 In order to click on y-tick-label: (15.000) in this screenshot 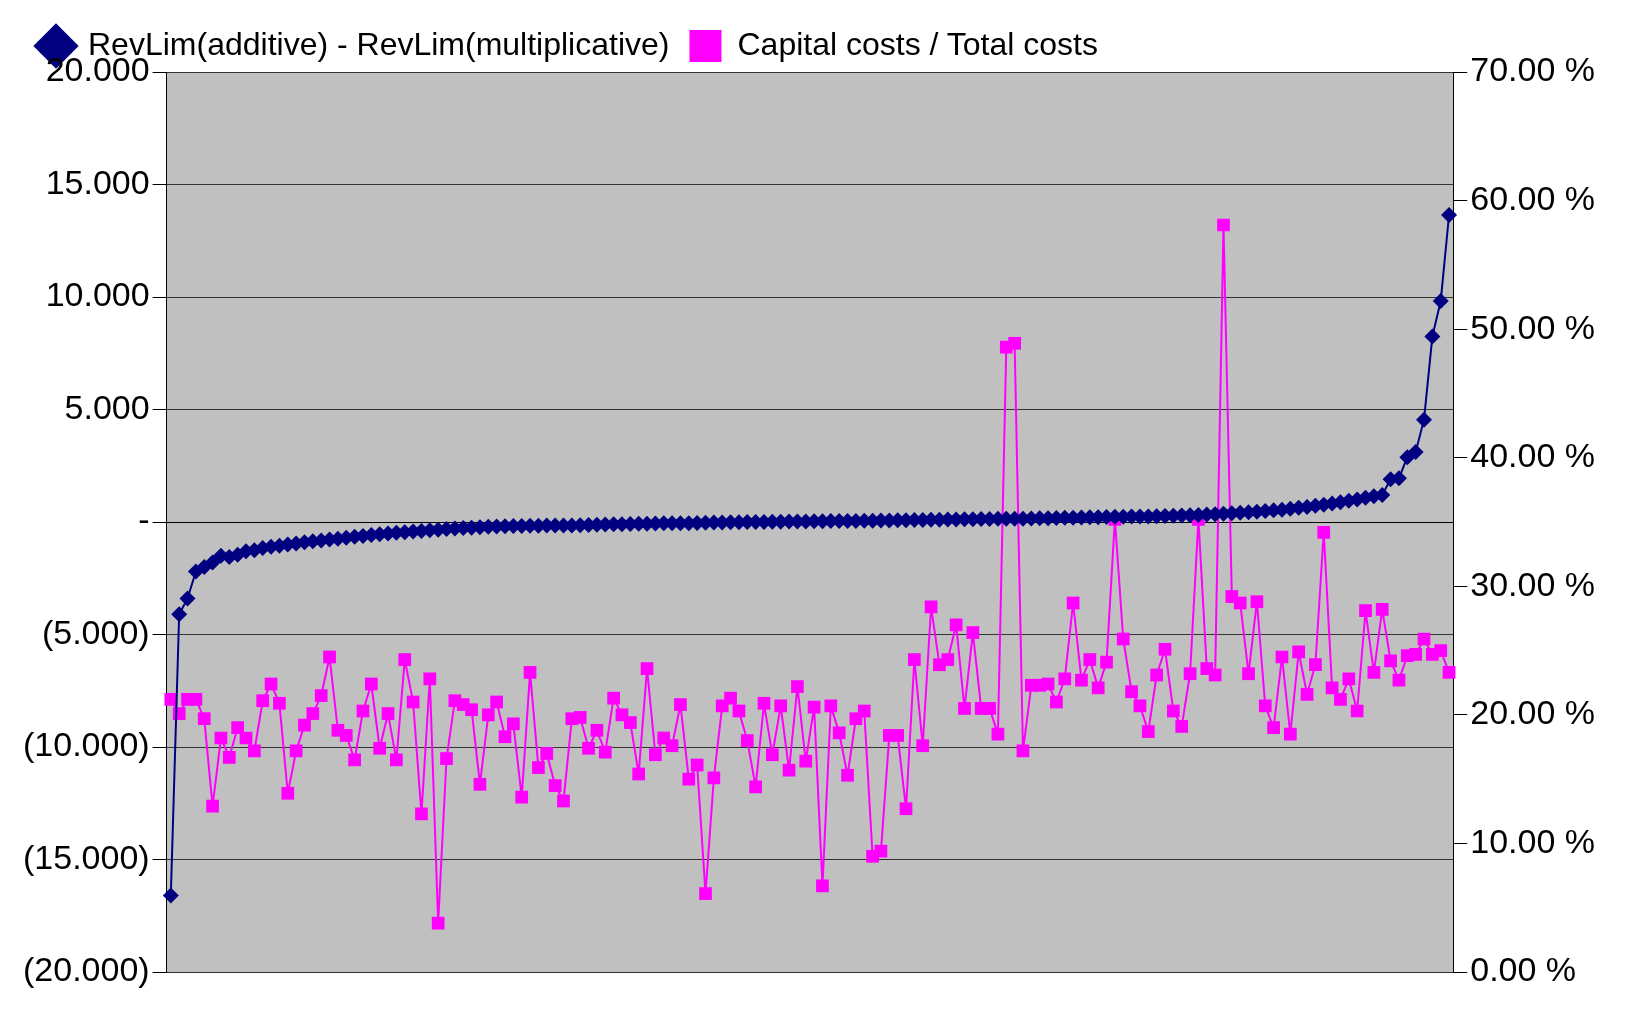, I will do `click(86, 856)`.